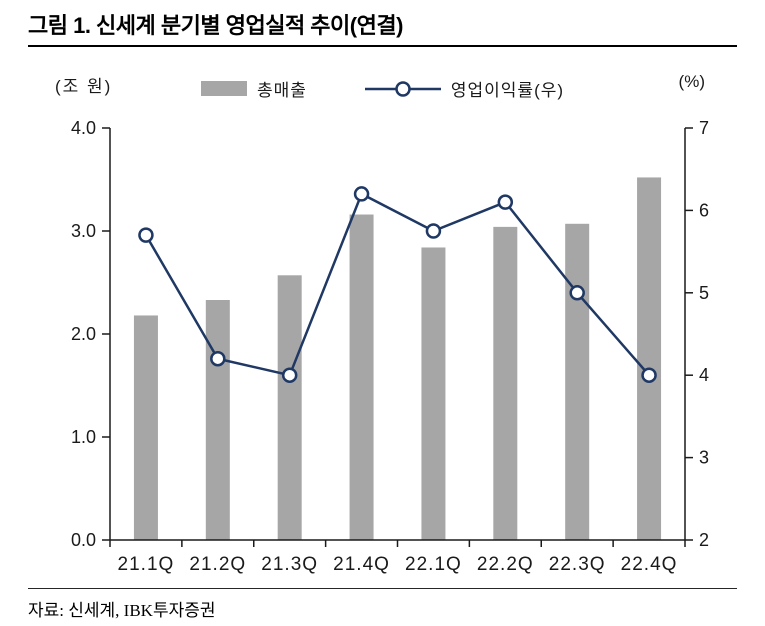 This screenshot has width=765, height=626. Describe the element at coordinates (289, 375) in the screenshot. I see `marker-21.3Q` at that location.